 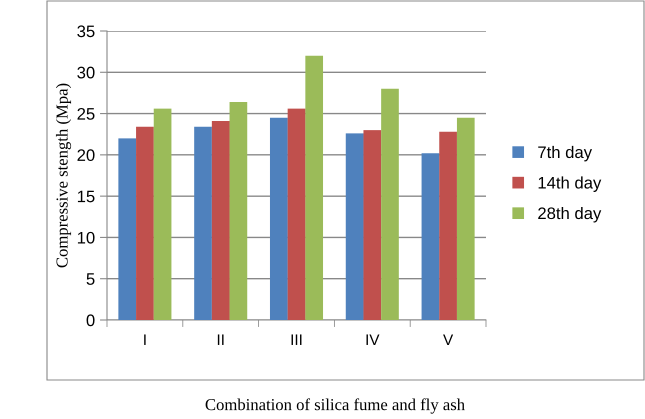 What do you see at coordinates (85, 31) in the screenshot?
I see `y-tick-label: 35` at bounding box center [85, 31].